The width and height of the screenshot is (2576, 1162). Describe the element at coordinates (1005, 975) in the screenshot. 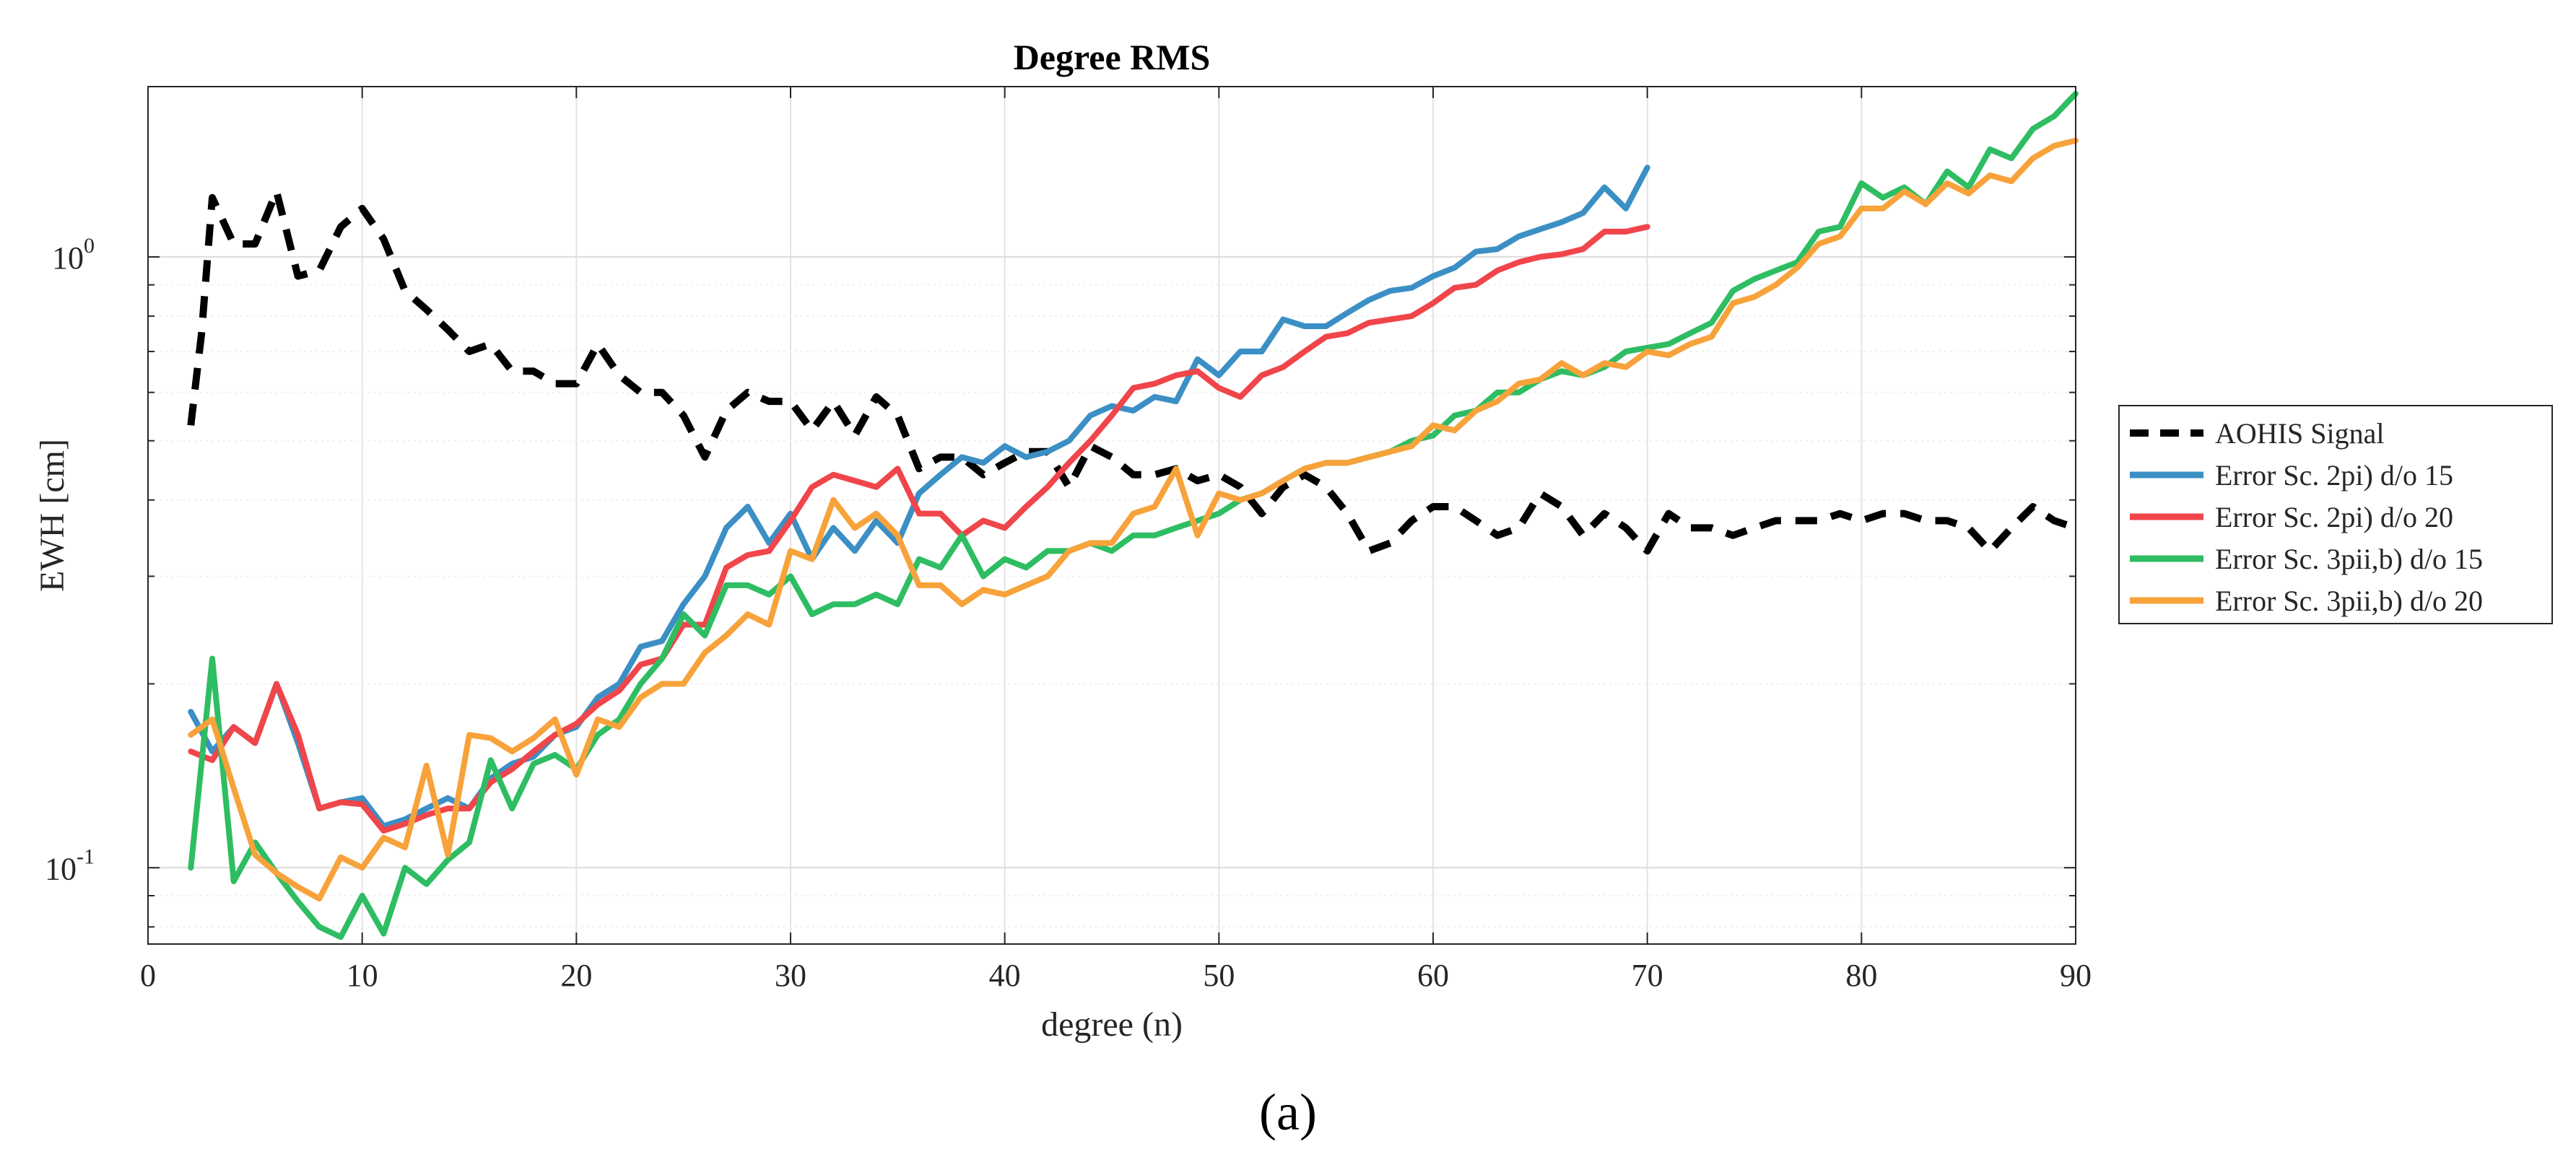

I see `x-tick-label: 40` at that location.